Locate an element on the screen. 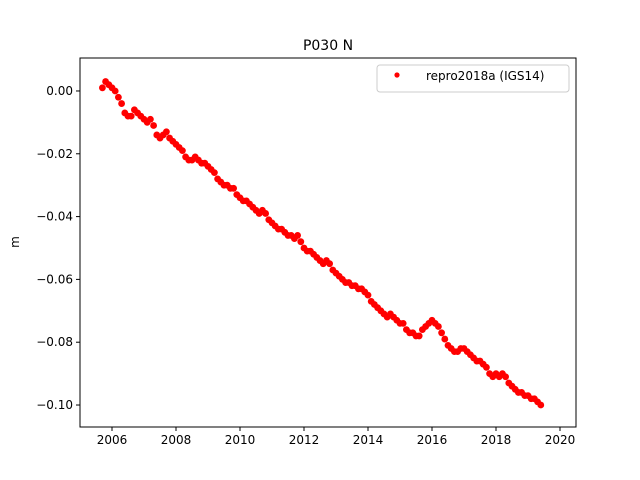 This screenshot has height=480, width=640. legend-frame is located at coordinates (473, 78).